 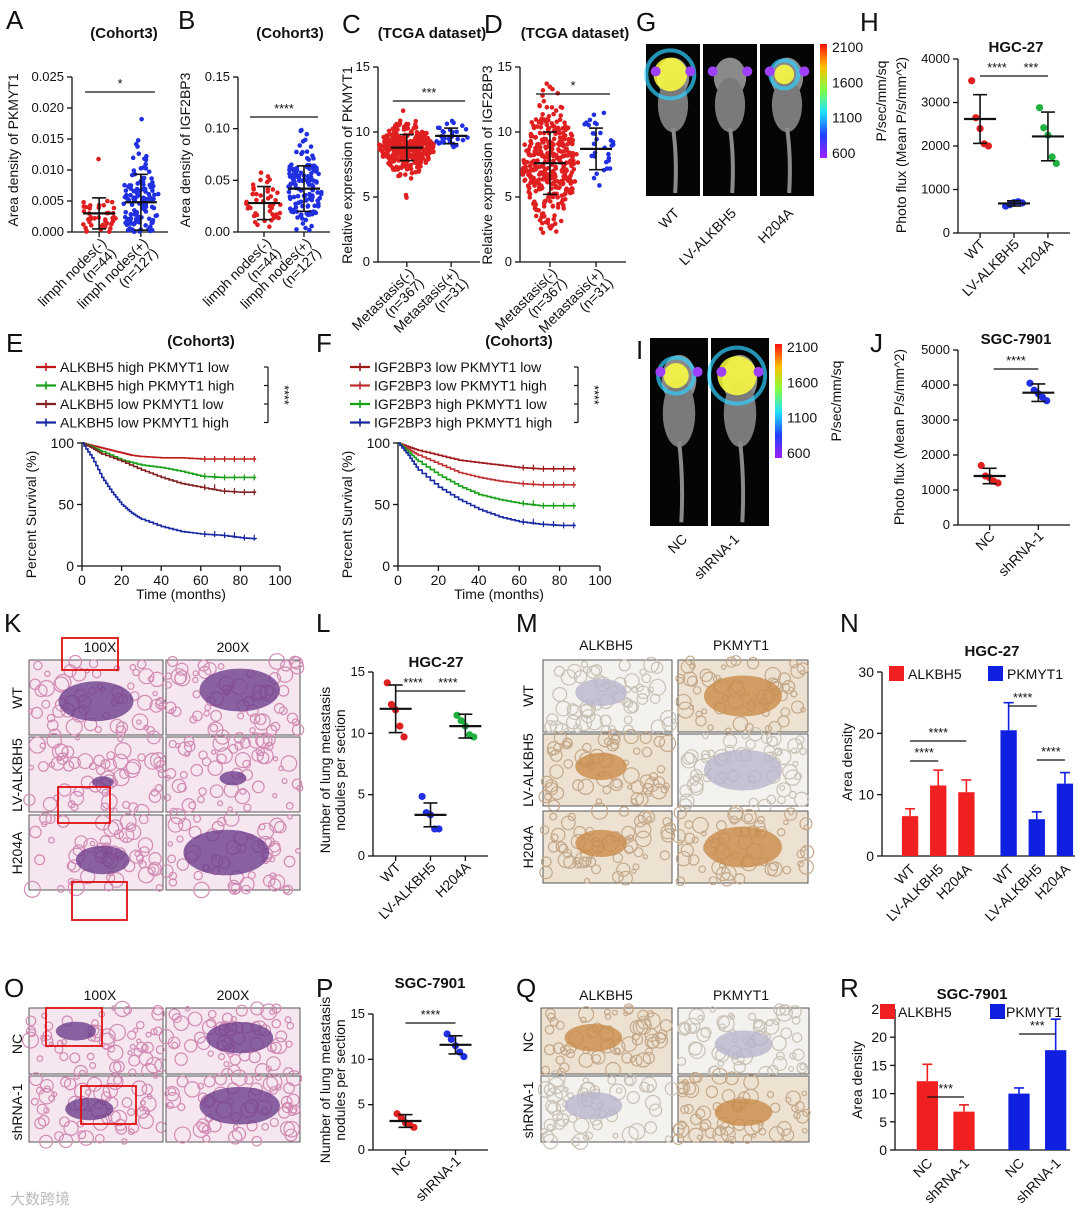 What do you see at coordinates (463, 423) in the screenshot?
I see `legend-label: IGF2BP3 high PKMYT1 high` at bounding box center [463, 423].